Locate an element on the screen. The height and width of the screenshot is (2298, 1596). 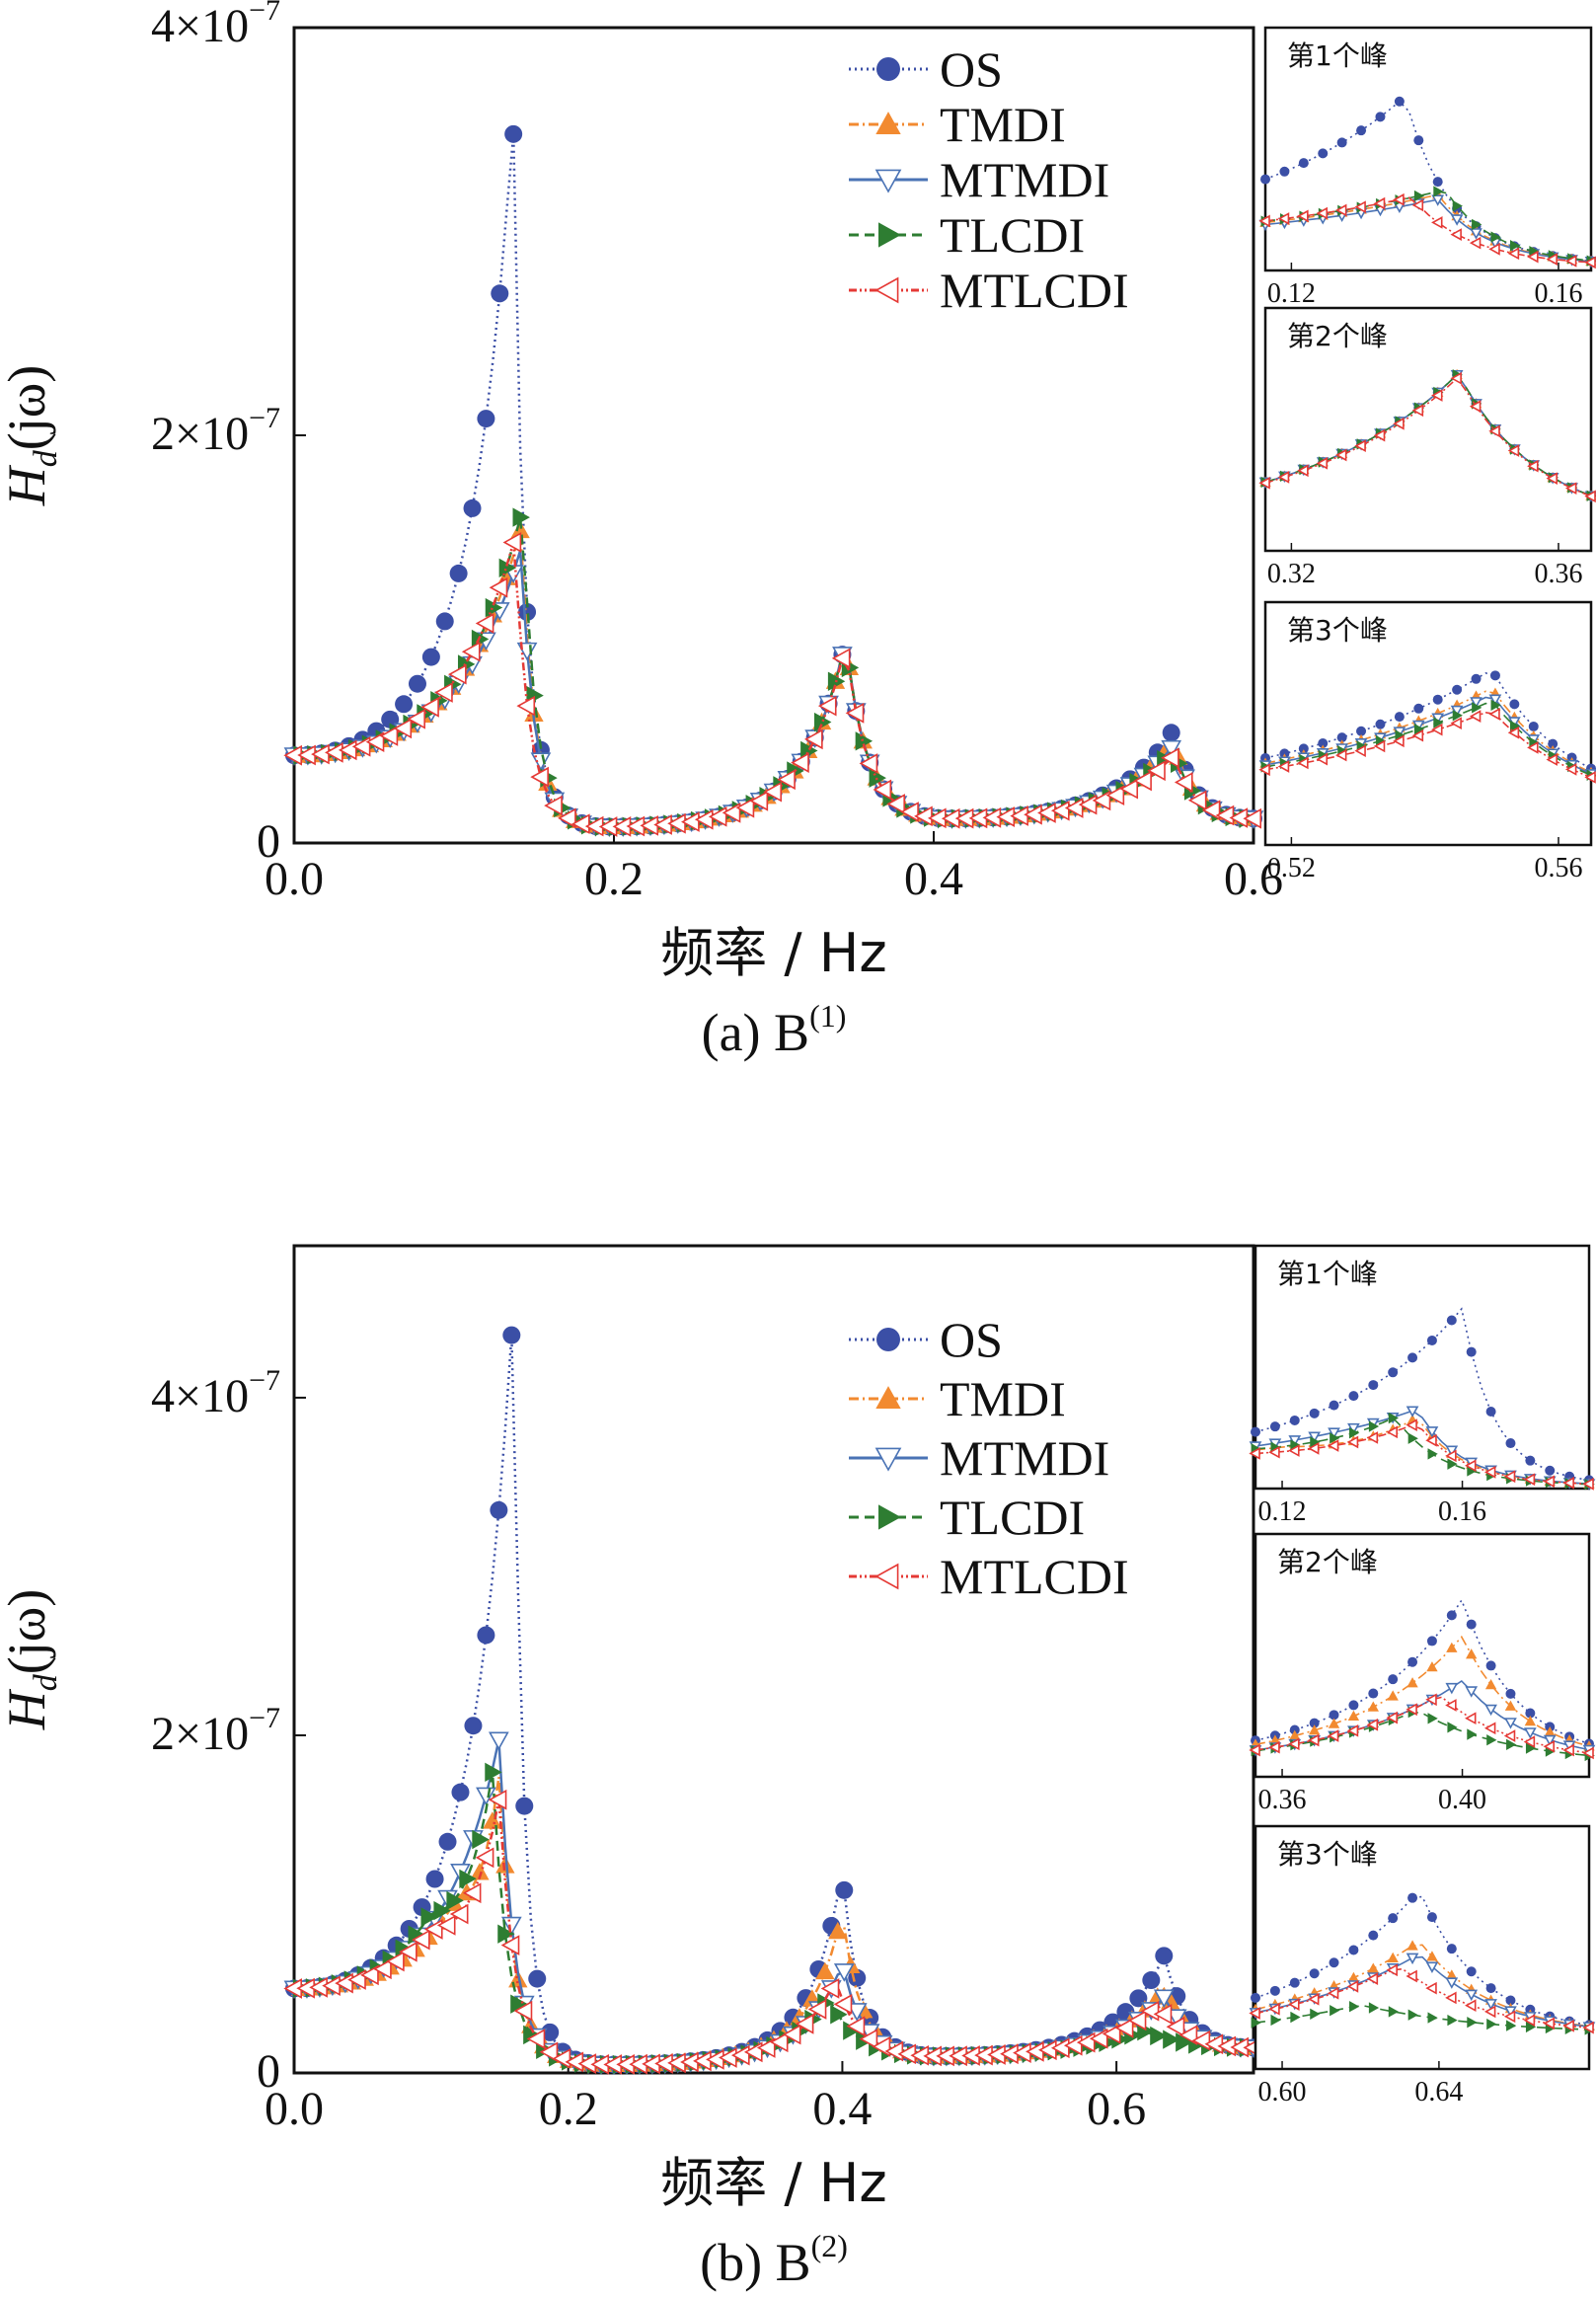
inset-title: 第1个峰 is located at coordinates (1327, 1274).